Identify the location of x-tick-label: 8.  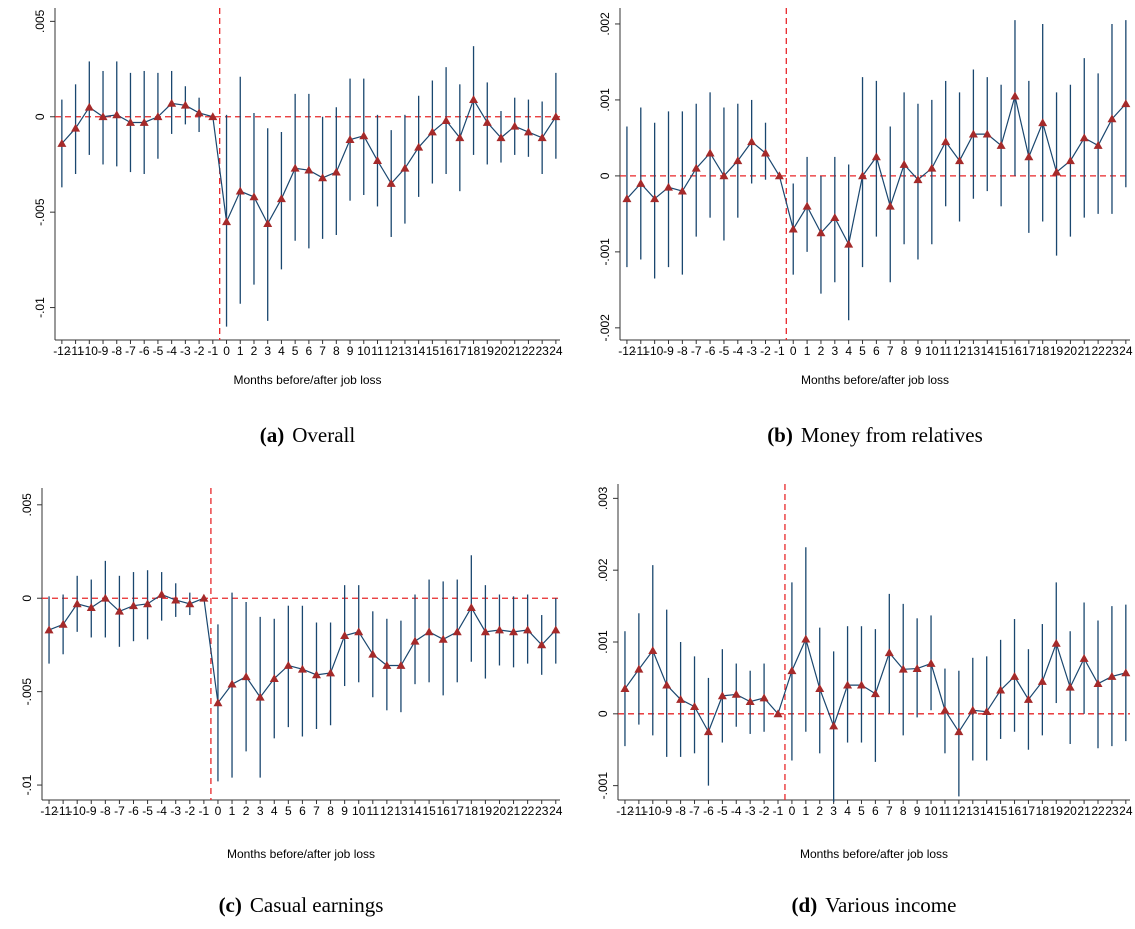
(336, 351).